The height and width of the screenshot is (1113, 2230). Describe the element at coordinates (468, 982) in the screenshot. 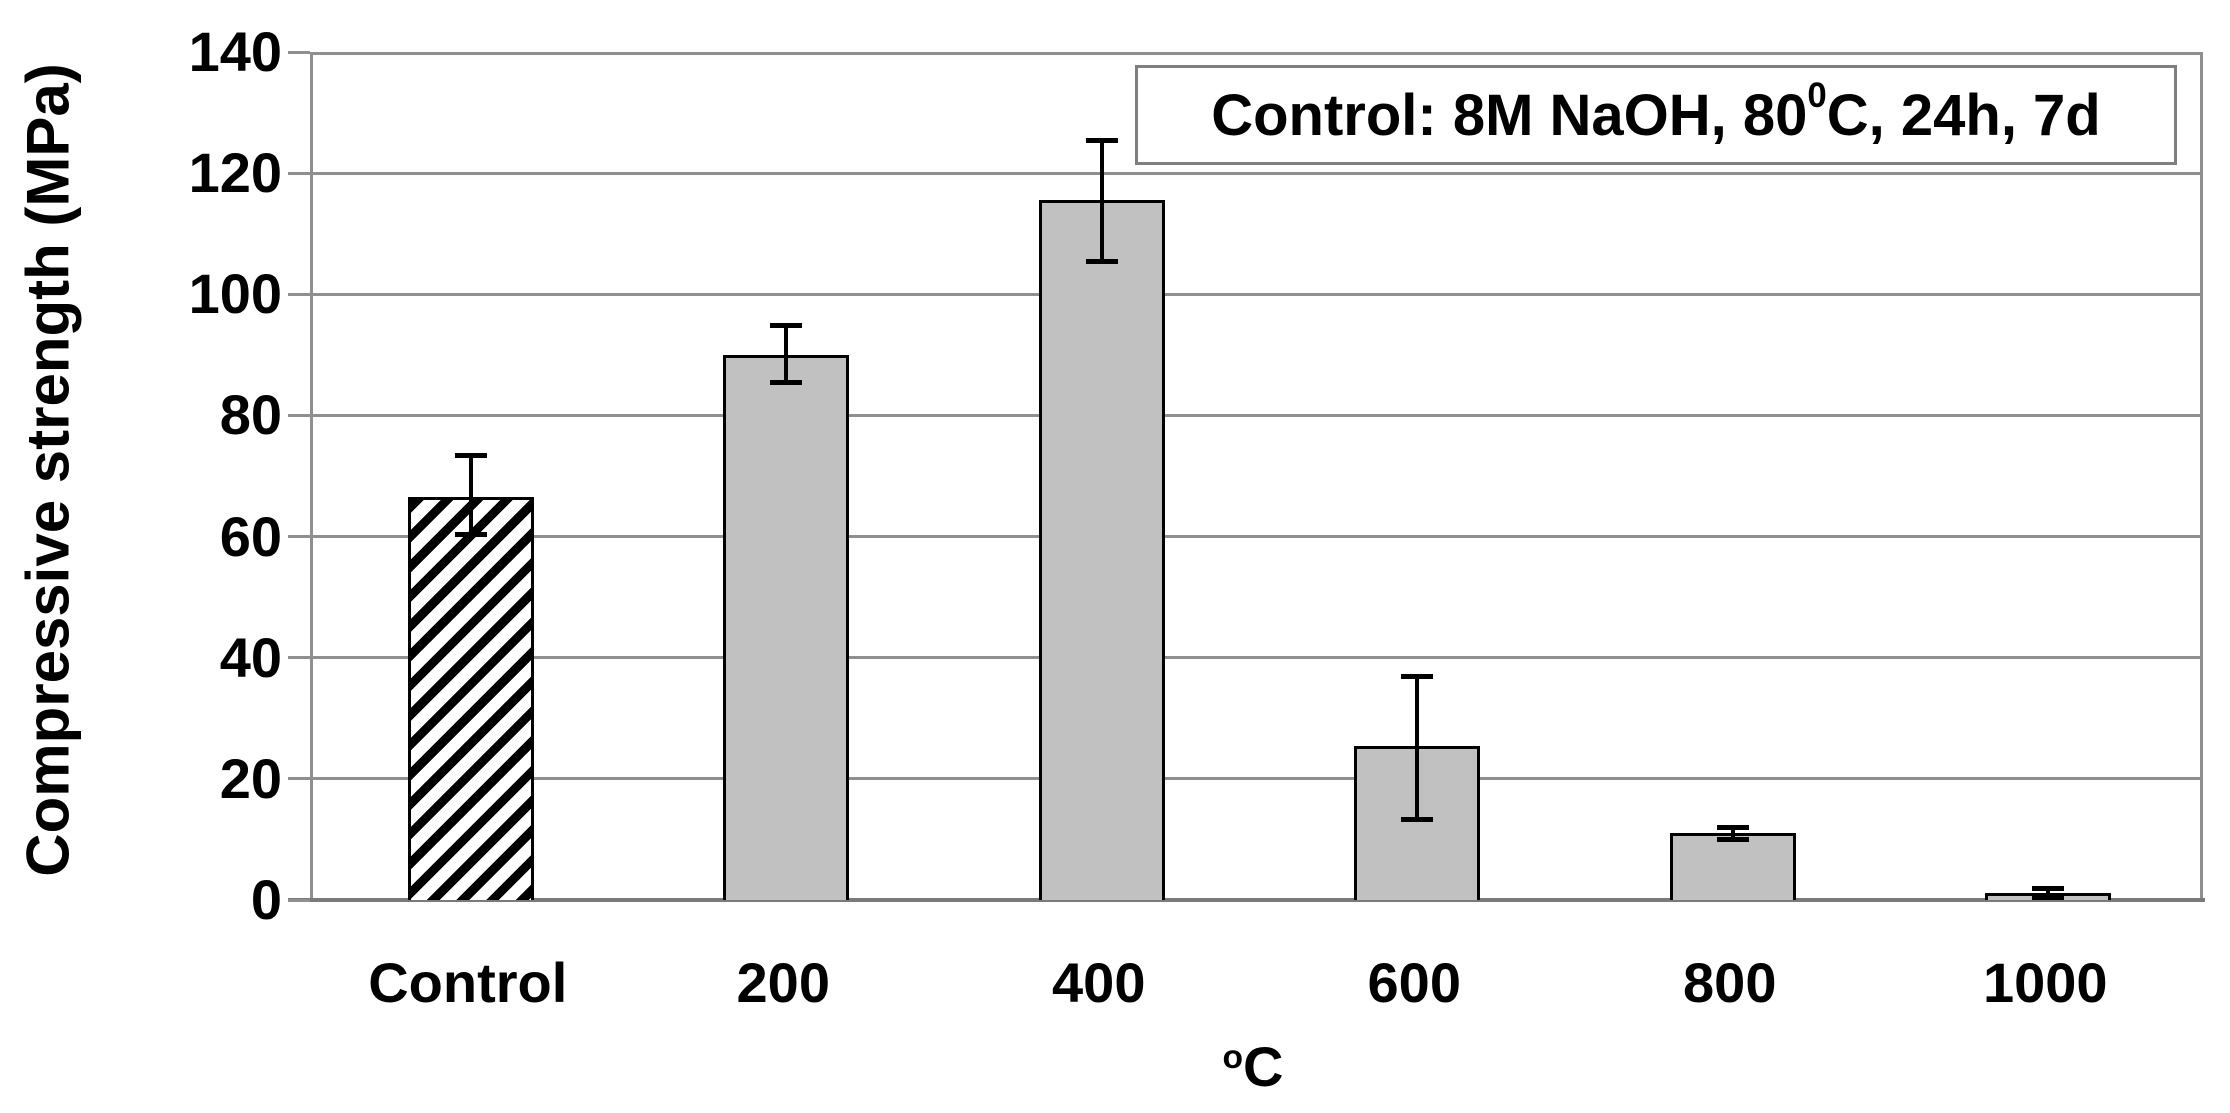

I see `x-tick-label-control: Control` at that location.